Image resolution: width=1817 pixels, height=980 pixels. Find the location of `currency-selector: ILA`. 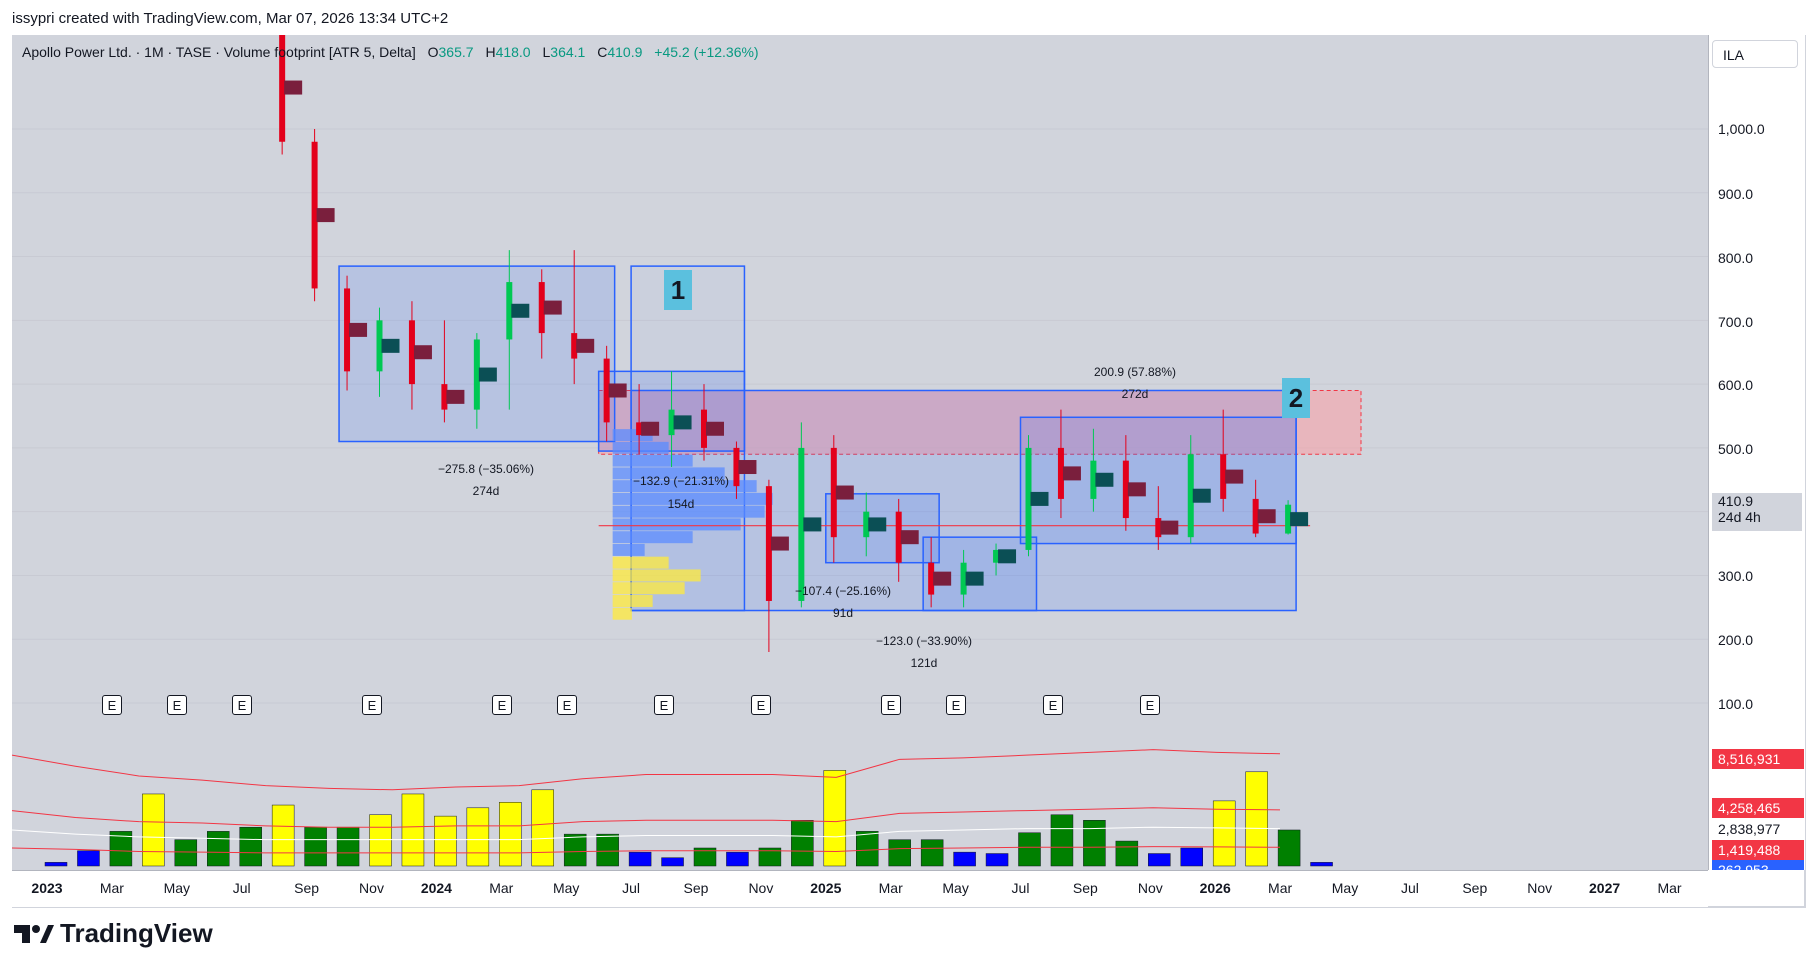

currency-selector: ILA is located at coordinates (1755, 54).